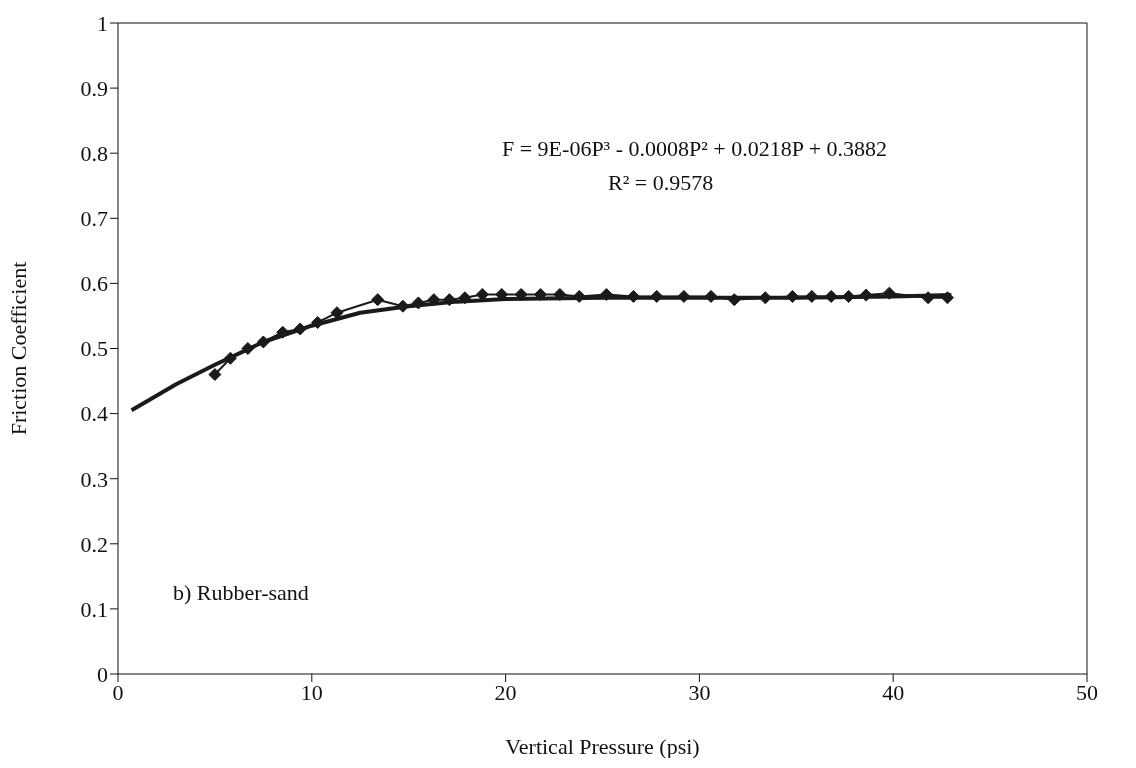 The image size is (1136, 768). I want to click on x-tick-label: 30, so click(699, 692).